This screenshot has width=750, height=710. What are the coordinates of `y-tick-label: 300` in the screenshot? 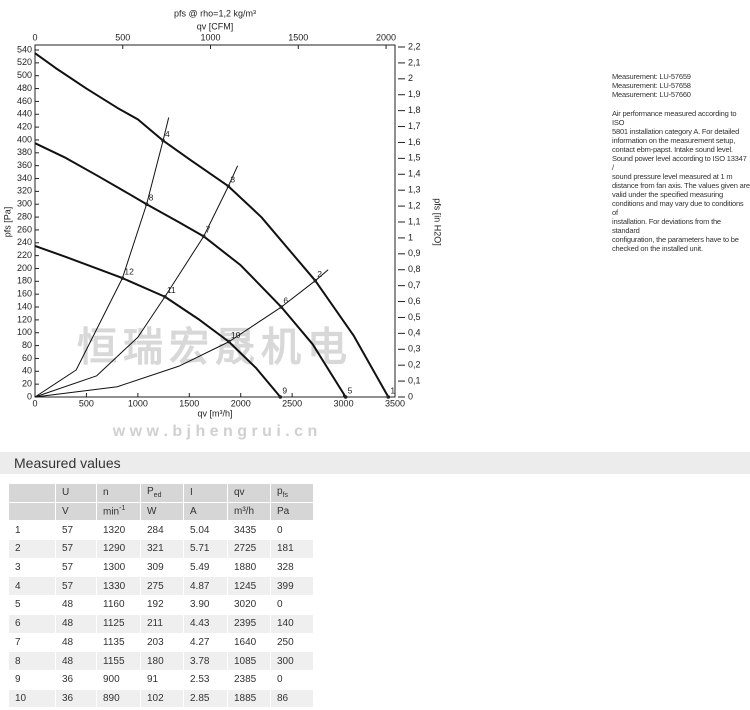 It's located at (24, 204).